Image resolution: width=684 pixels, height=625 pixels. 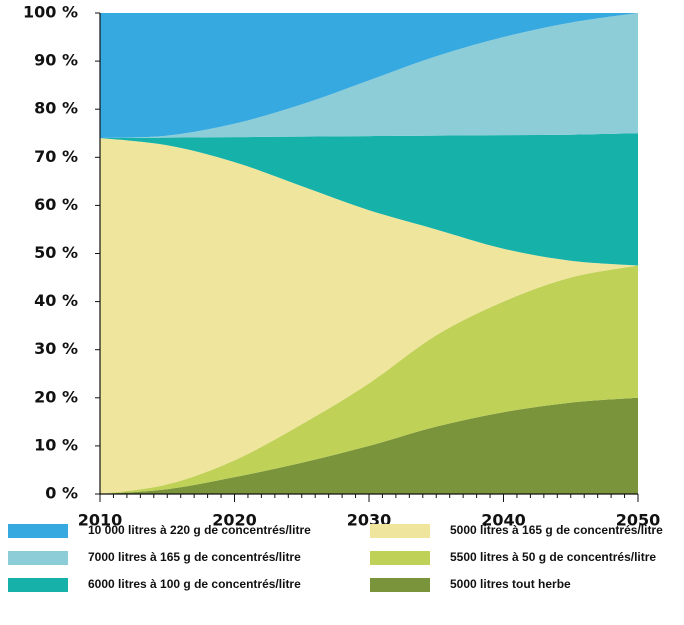 What do you see at coordinates (194, 584) in the screenshot?
I see `legend-label: 6000 litres à 100 g de concentrés/litre` at bounding box center [194, 584].